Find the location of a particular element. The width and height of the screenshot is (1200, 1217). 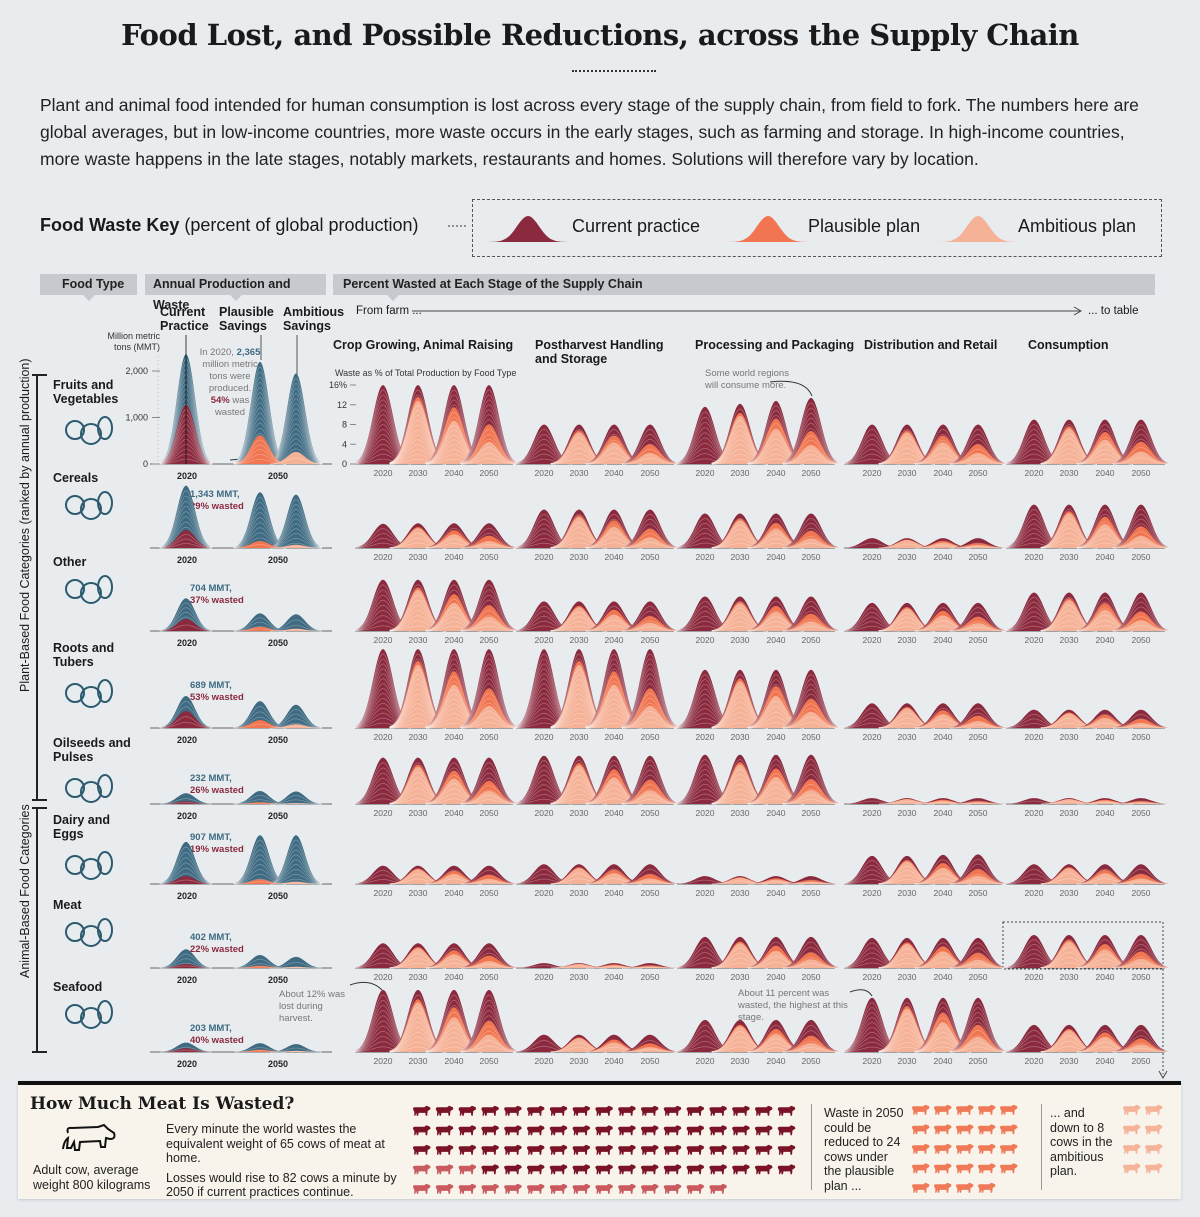

food-icon-dairy-and-eggs is located at coordinates (89, 865).